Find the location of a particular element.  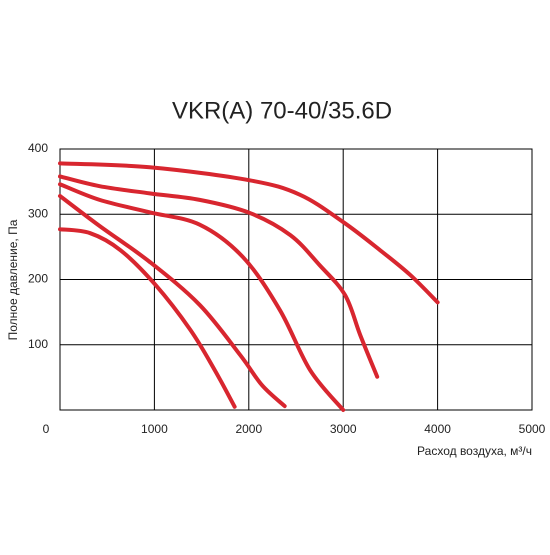

x-tick-label: 2000 is located at coordinates (248, 429).